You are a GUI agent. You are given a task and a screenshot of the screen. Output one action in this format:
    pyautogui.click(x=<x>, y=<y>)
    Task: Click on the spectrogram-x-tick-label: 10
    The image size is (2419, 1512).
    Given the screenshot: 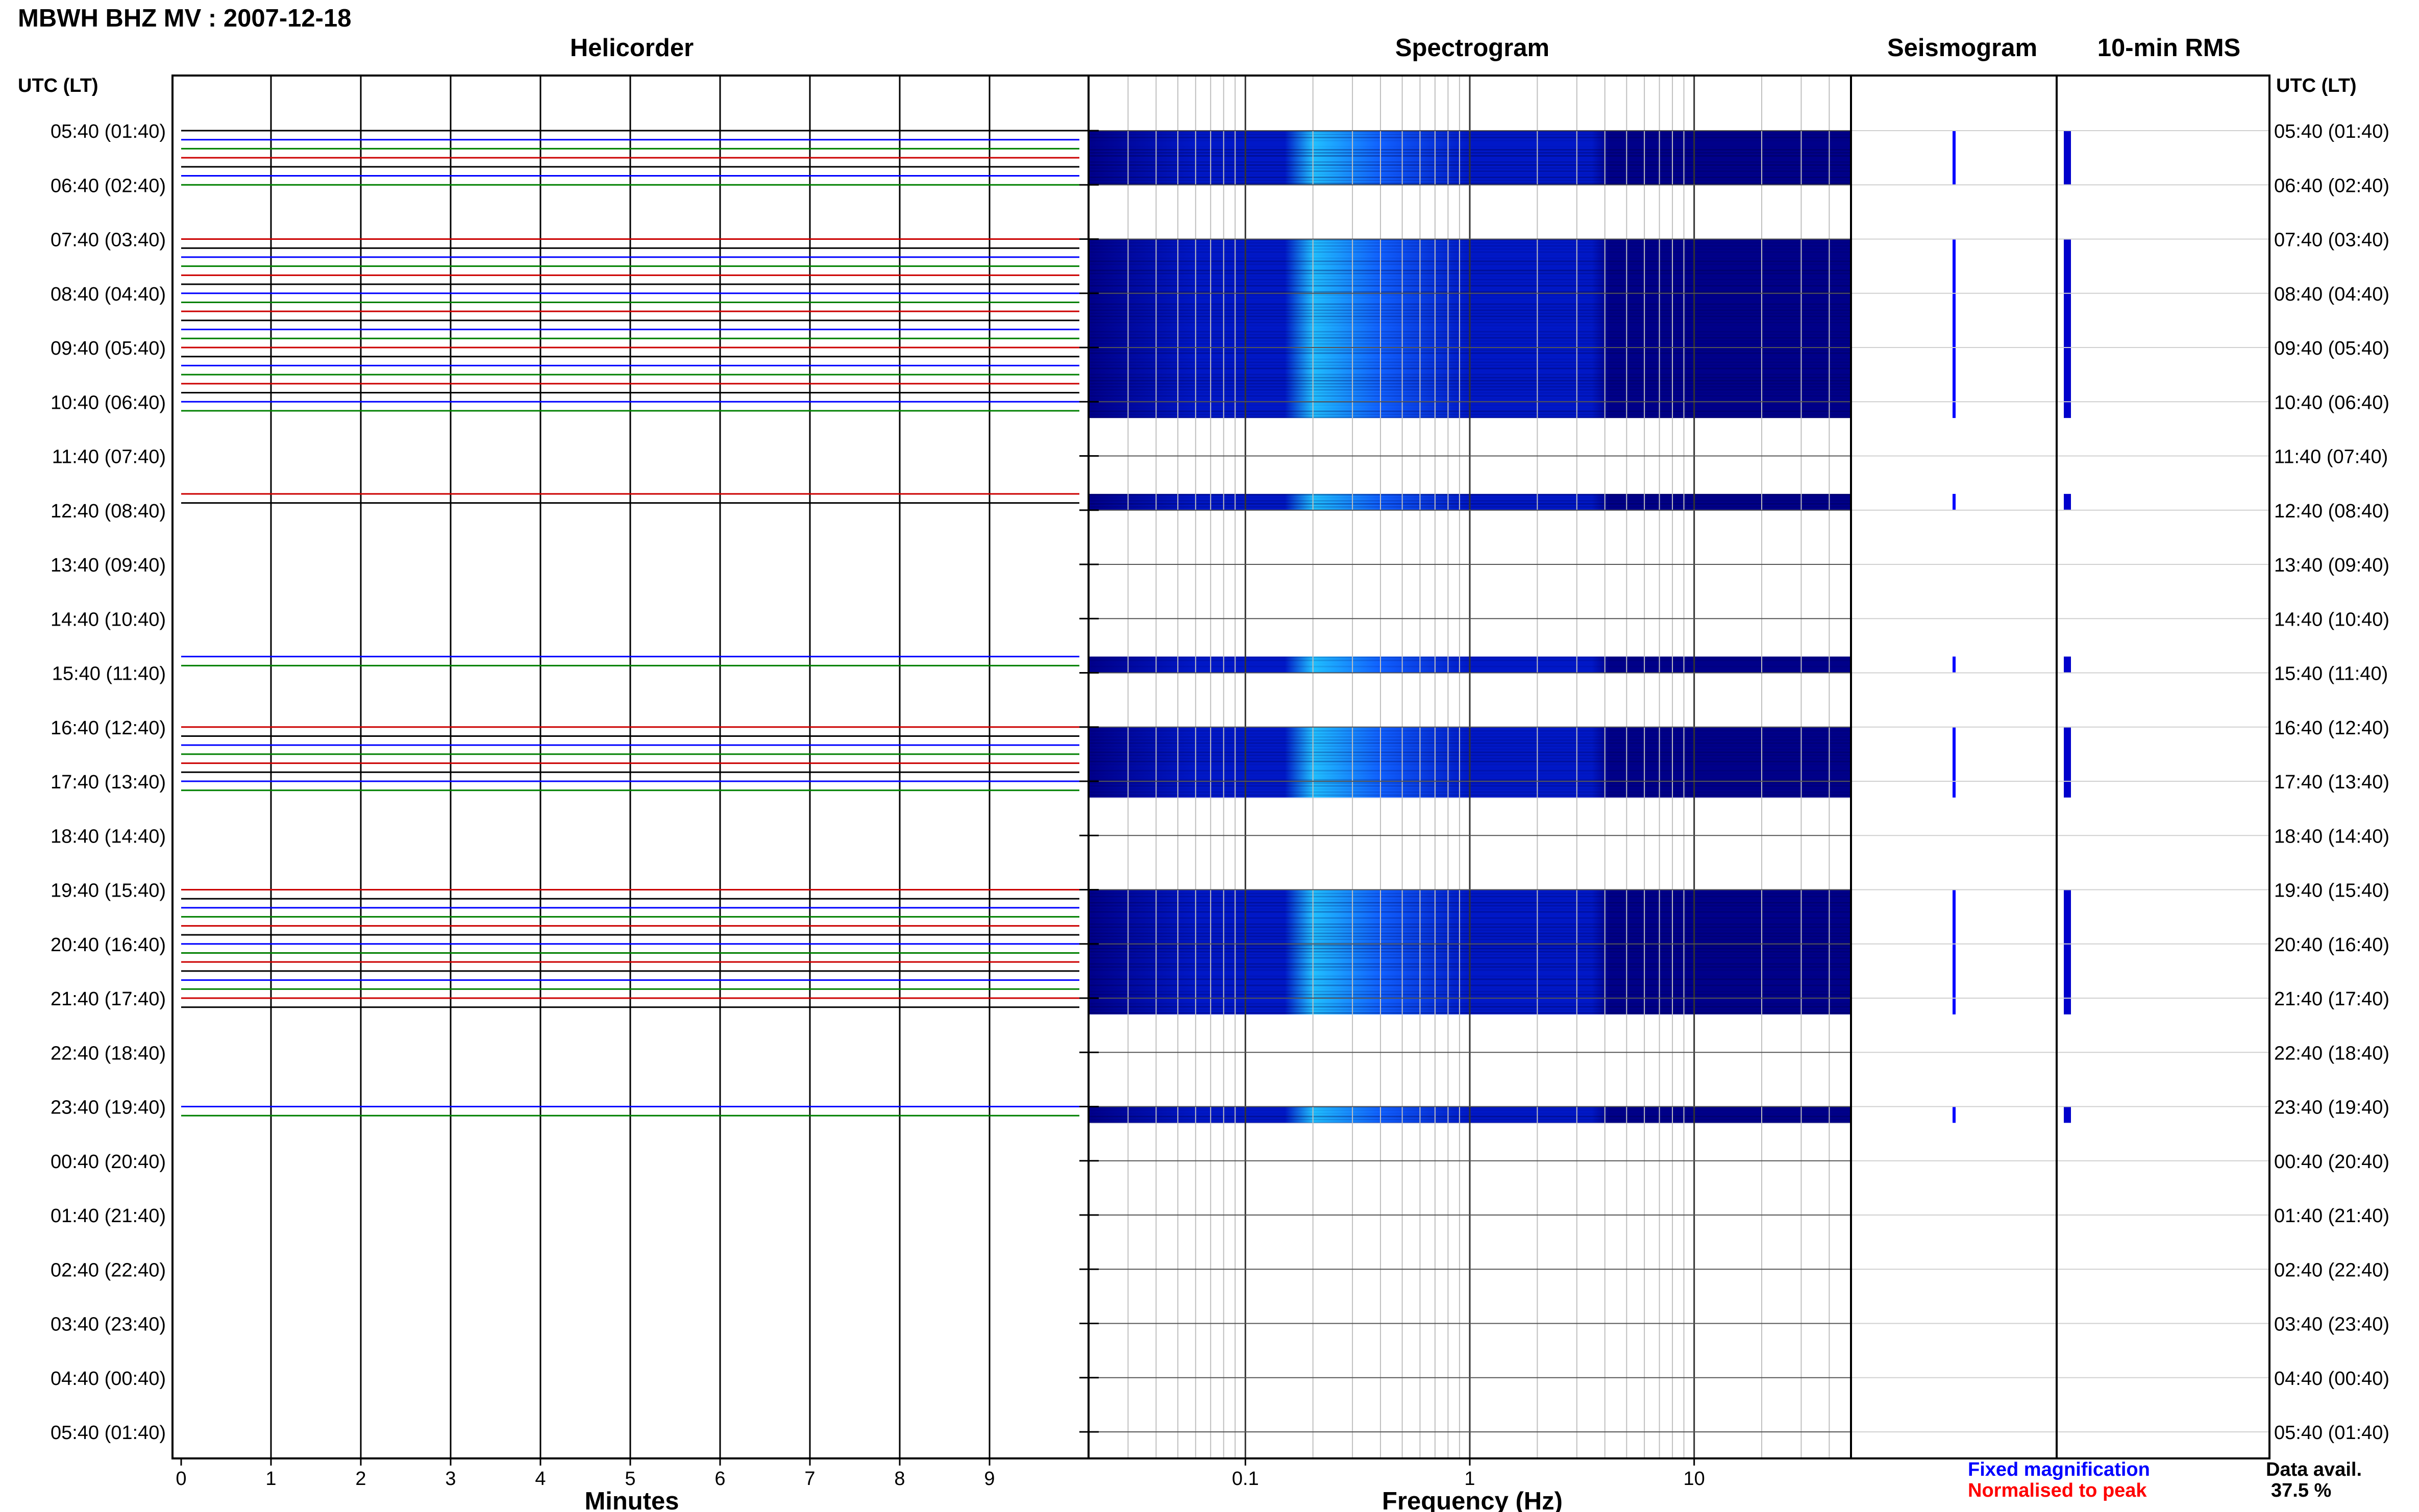 What is the action you would take?
    pyautogui.click(x=1694, y=1479)
    